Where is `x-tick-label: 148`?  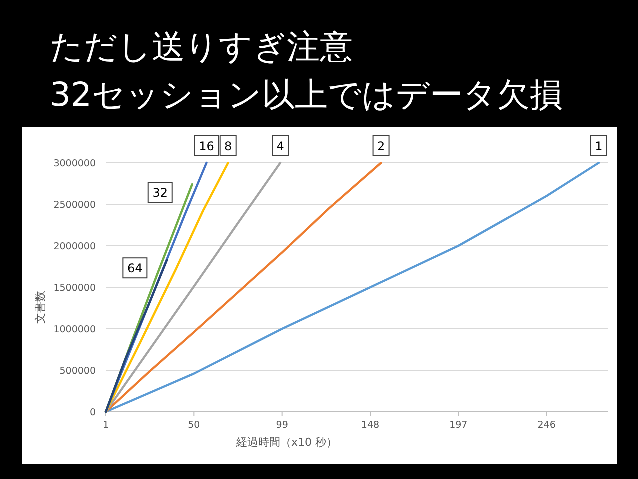 x-tick-label: 148 is located at coordinates (370, 425).